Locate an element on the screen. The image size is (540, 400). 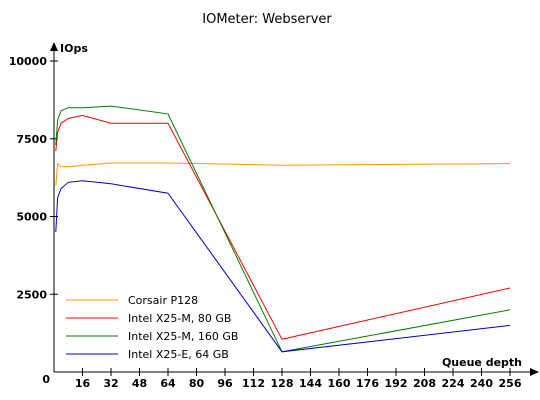
y-tick-label: 10000 is located at coordinates (28, 61).